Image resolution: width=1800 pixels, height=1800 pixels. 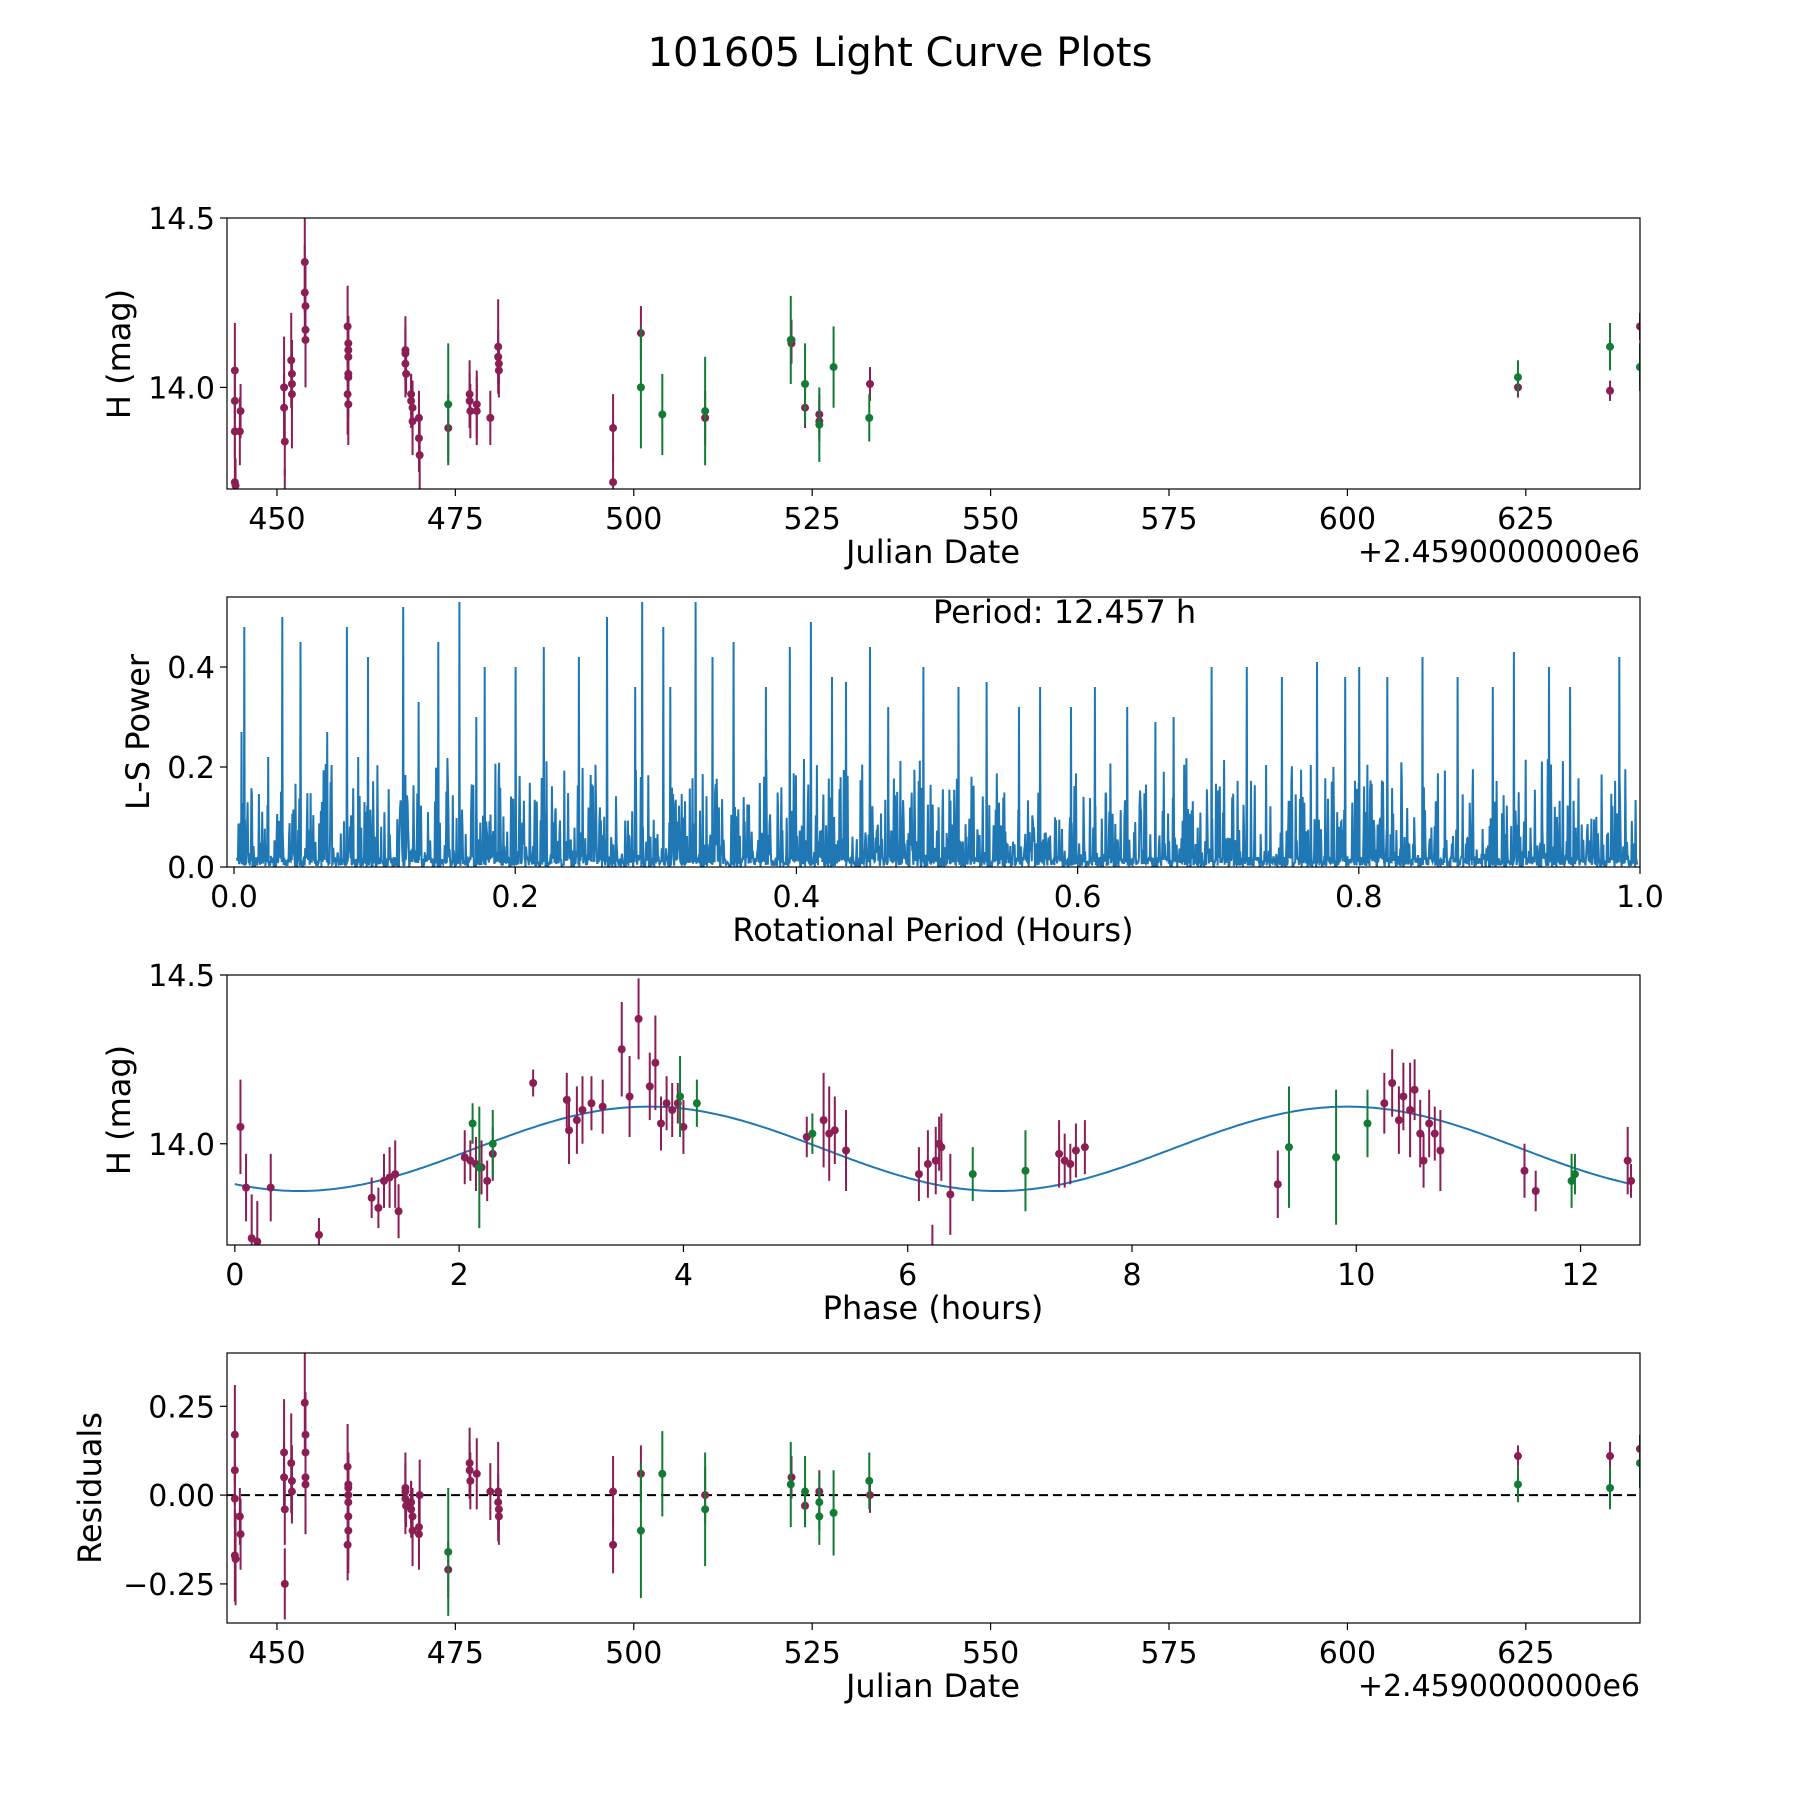 I want to click on x-tick-label: 0.6, so click(x=1078, y=897).